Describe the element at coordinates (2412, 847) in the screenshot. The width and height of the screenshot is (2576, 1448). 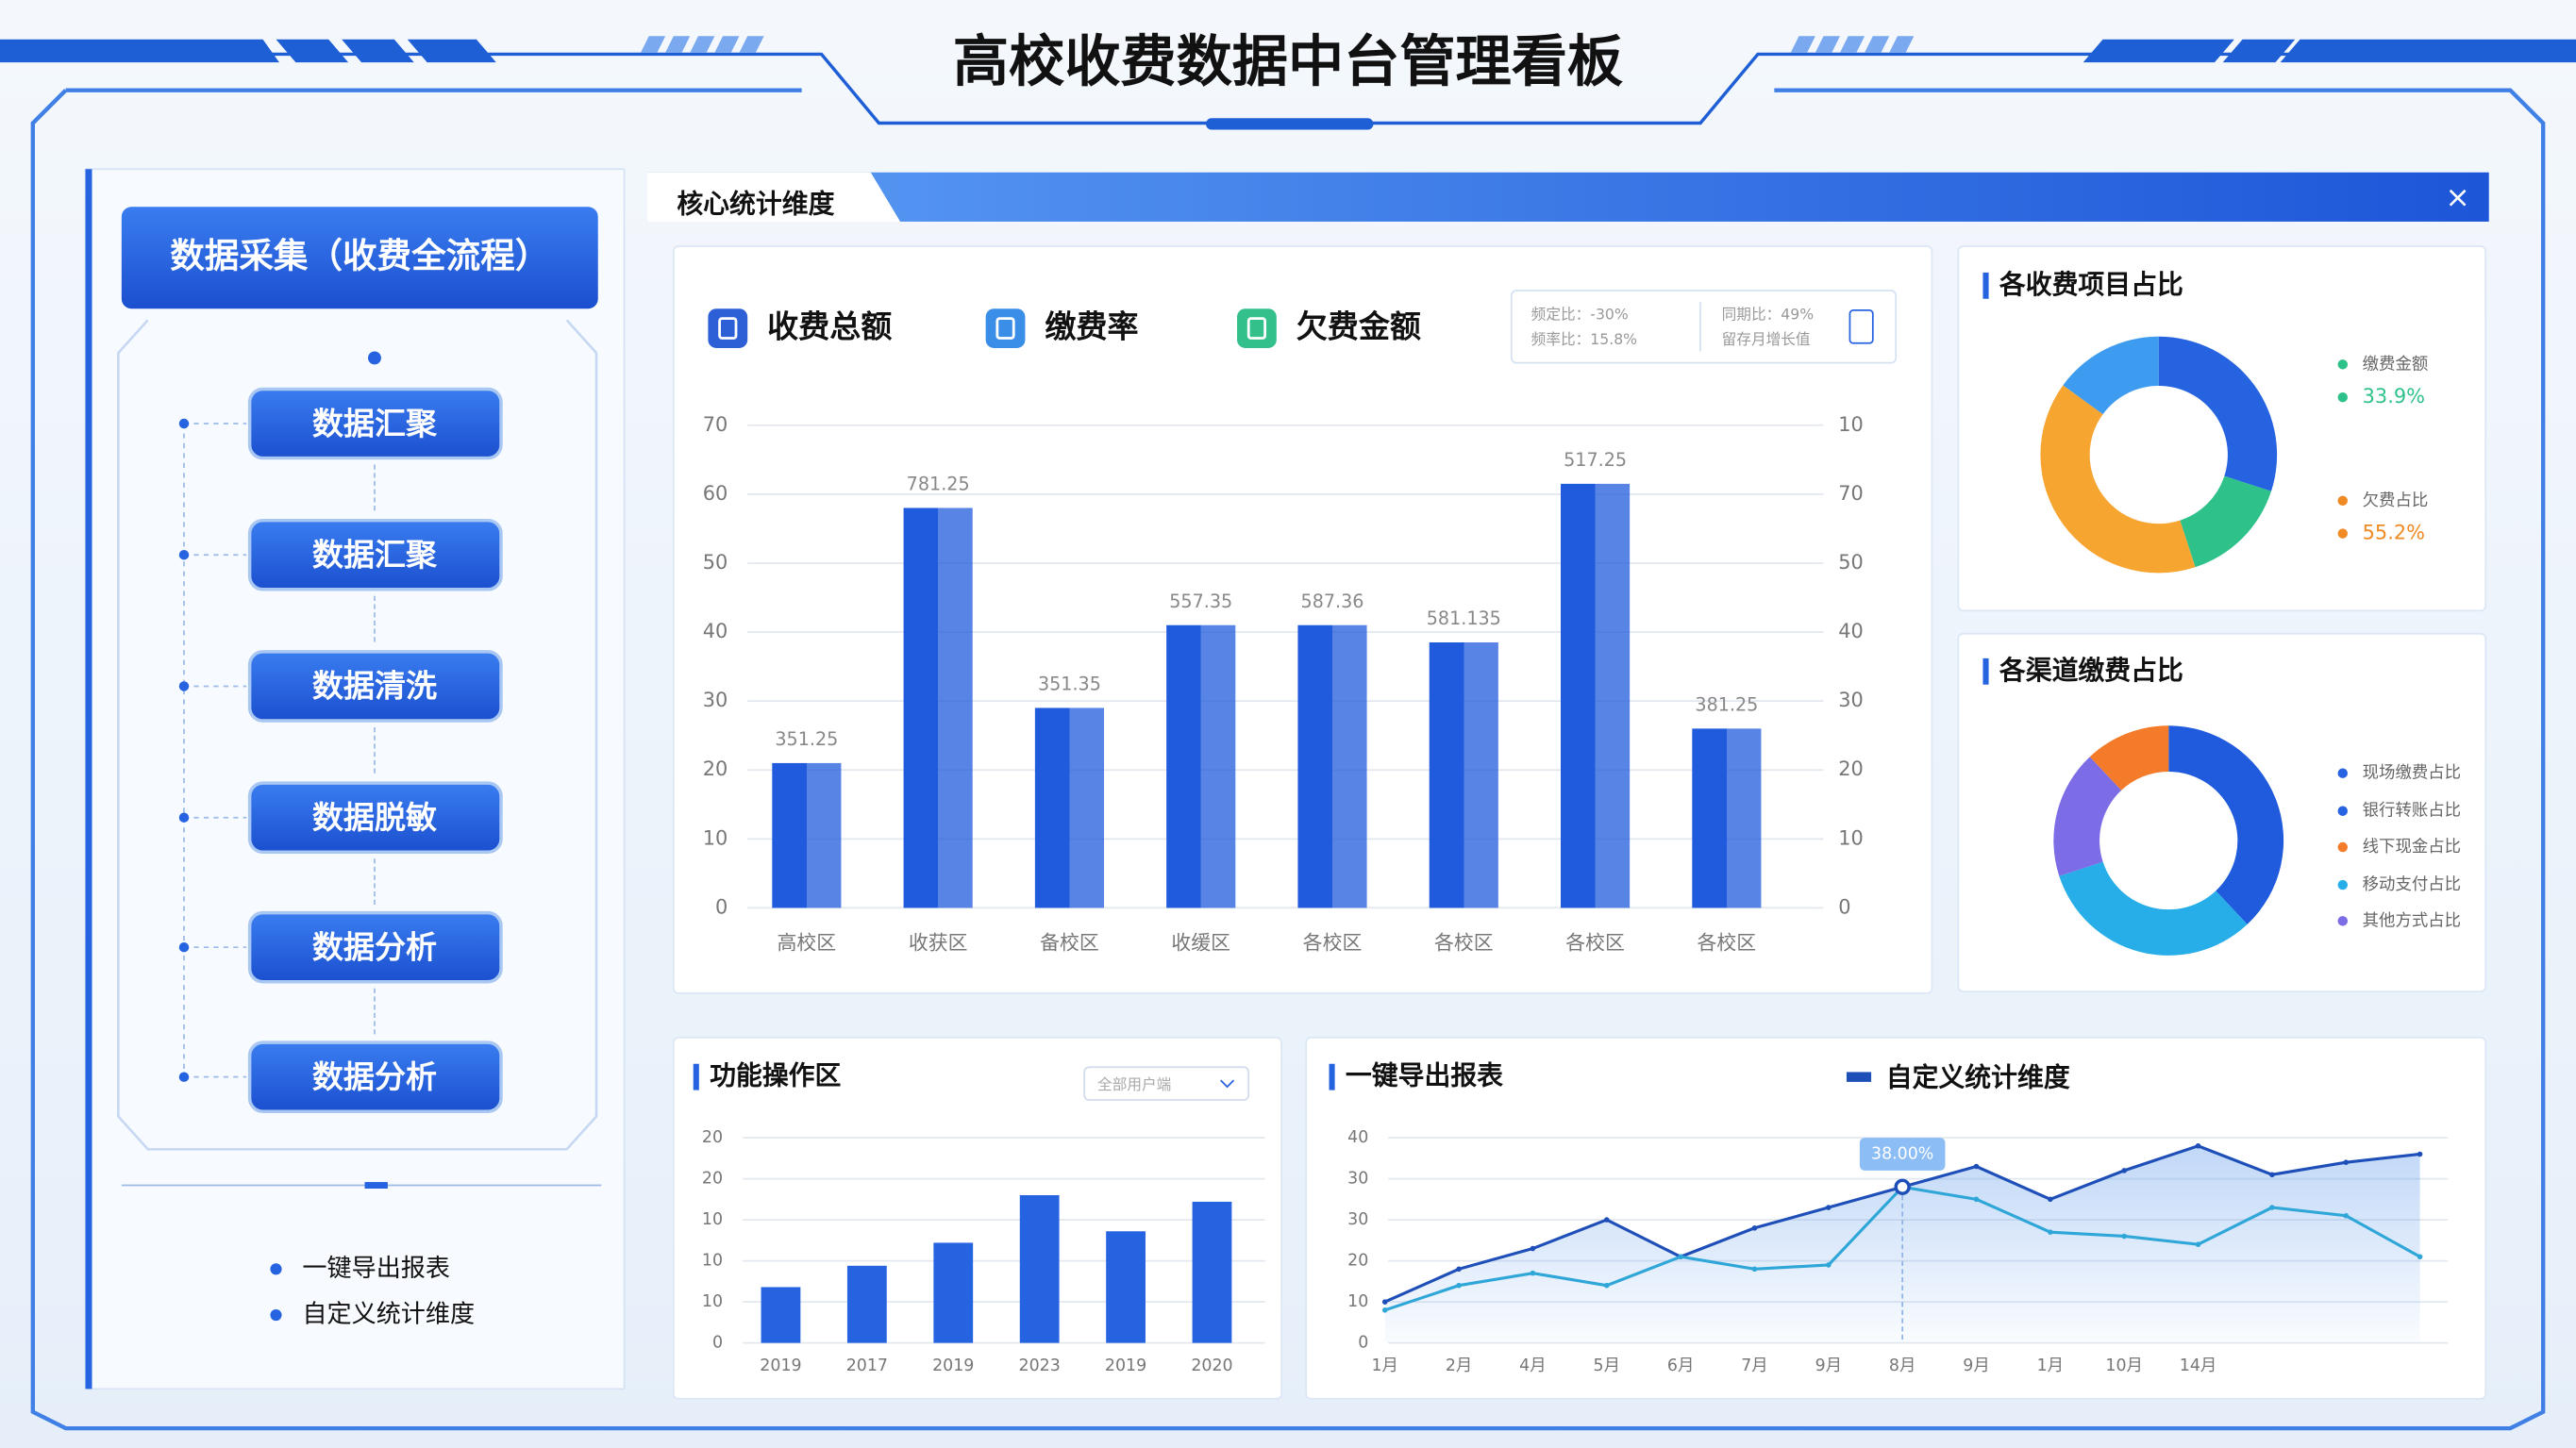
I see `legend-label: 线下现金占比` at that location.